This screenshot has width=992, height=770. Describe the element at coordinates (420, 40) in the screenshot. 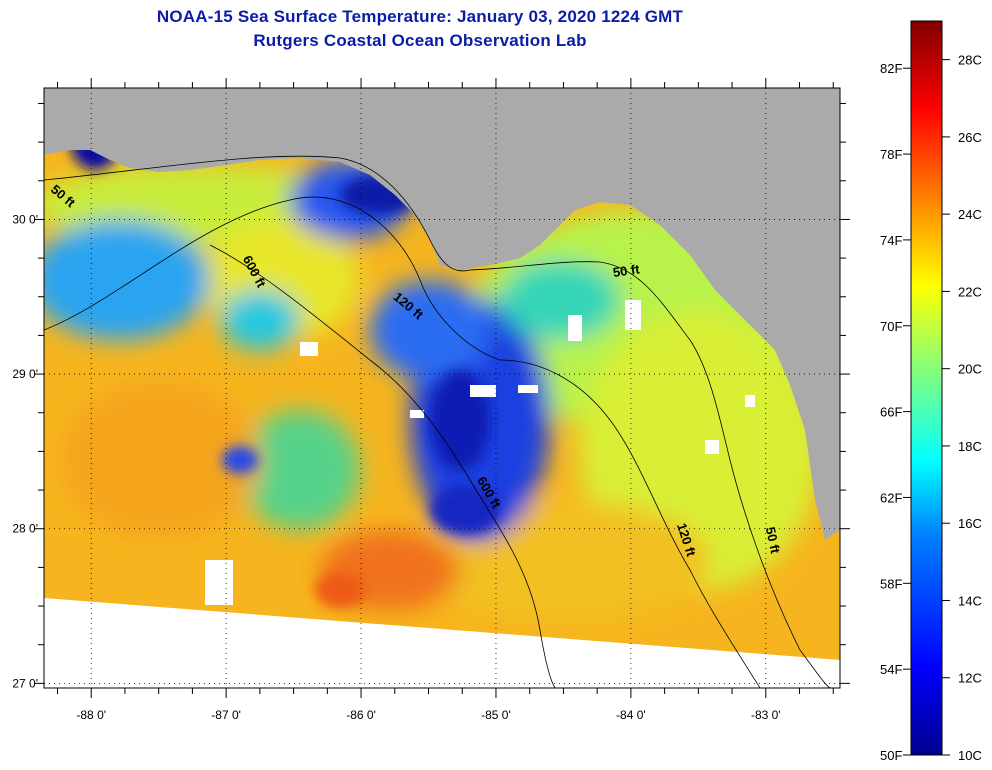

I see `map-subtitle: Rutgers Coastal Ocean Observation Lab` at that location.